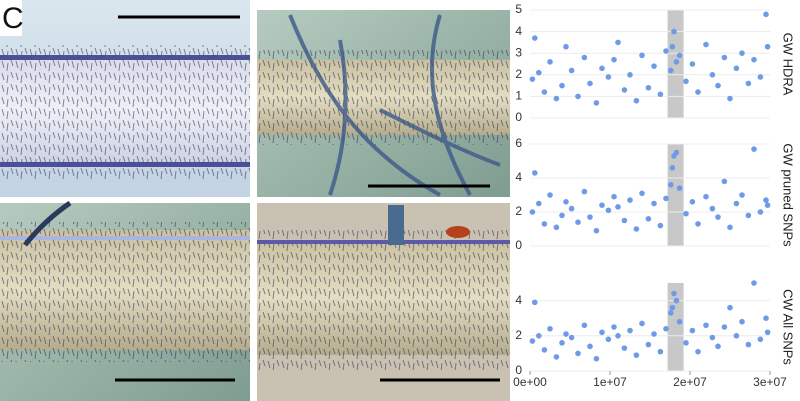 This screenshot has height=401, width=800. Describe the element at coordinates (770, 382) in the screenshot. I see `x-tick-label: 3e+07` at that location.